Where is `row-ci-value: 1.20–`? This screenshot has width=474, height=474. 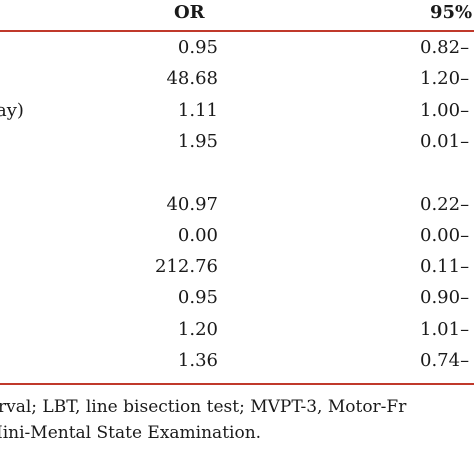 row-ci-value: 1.20– is located at coordinates (445, 79).